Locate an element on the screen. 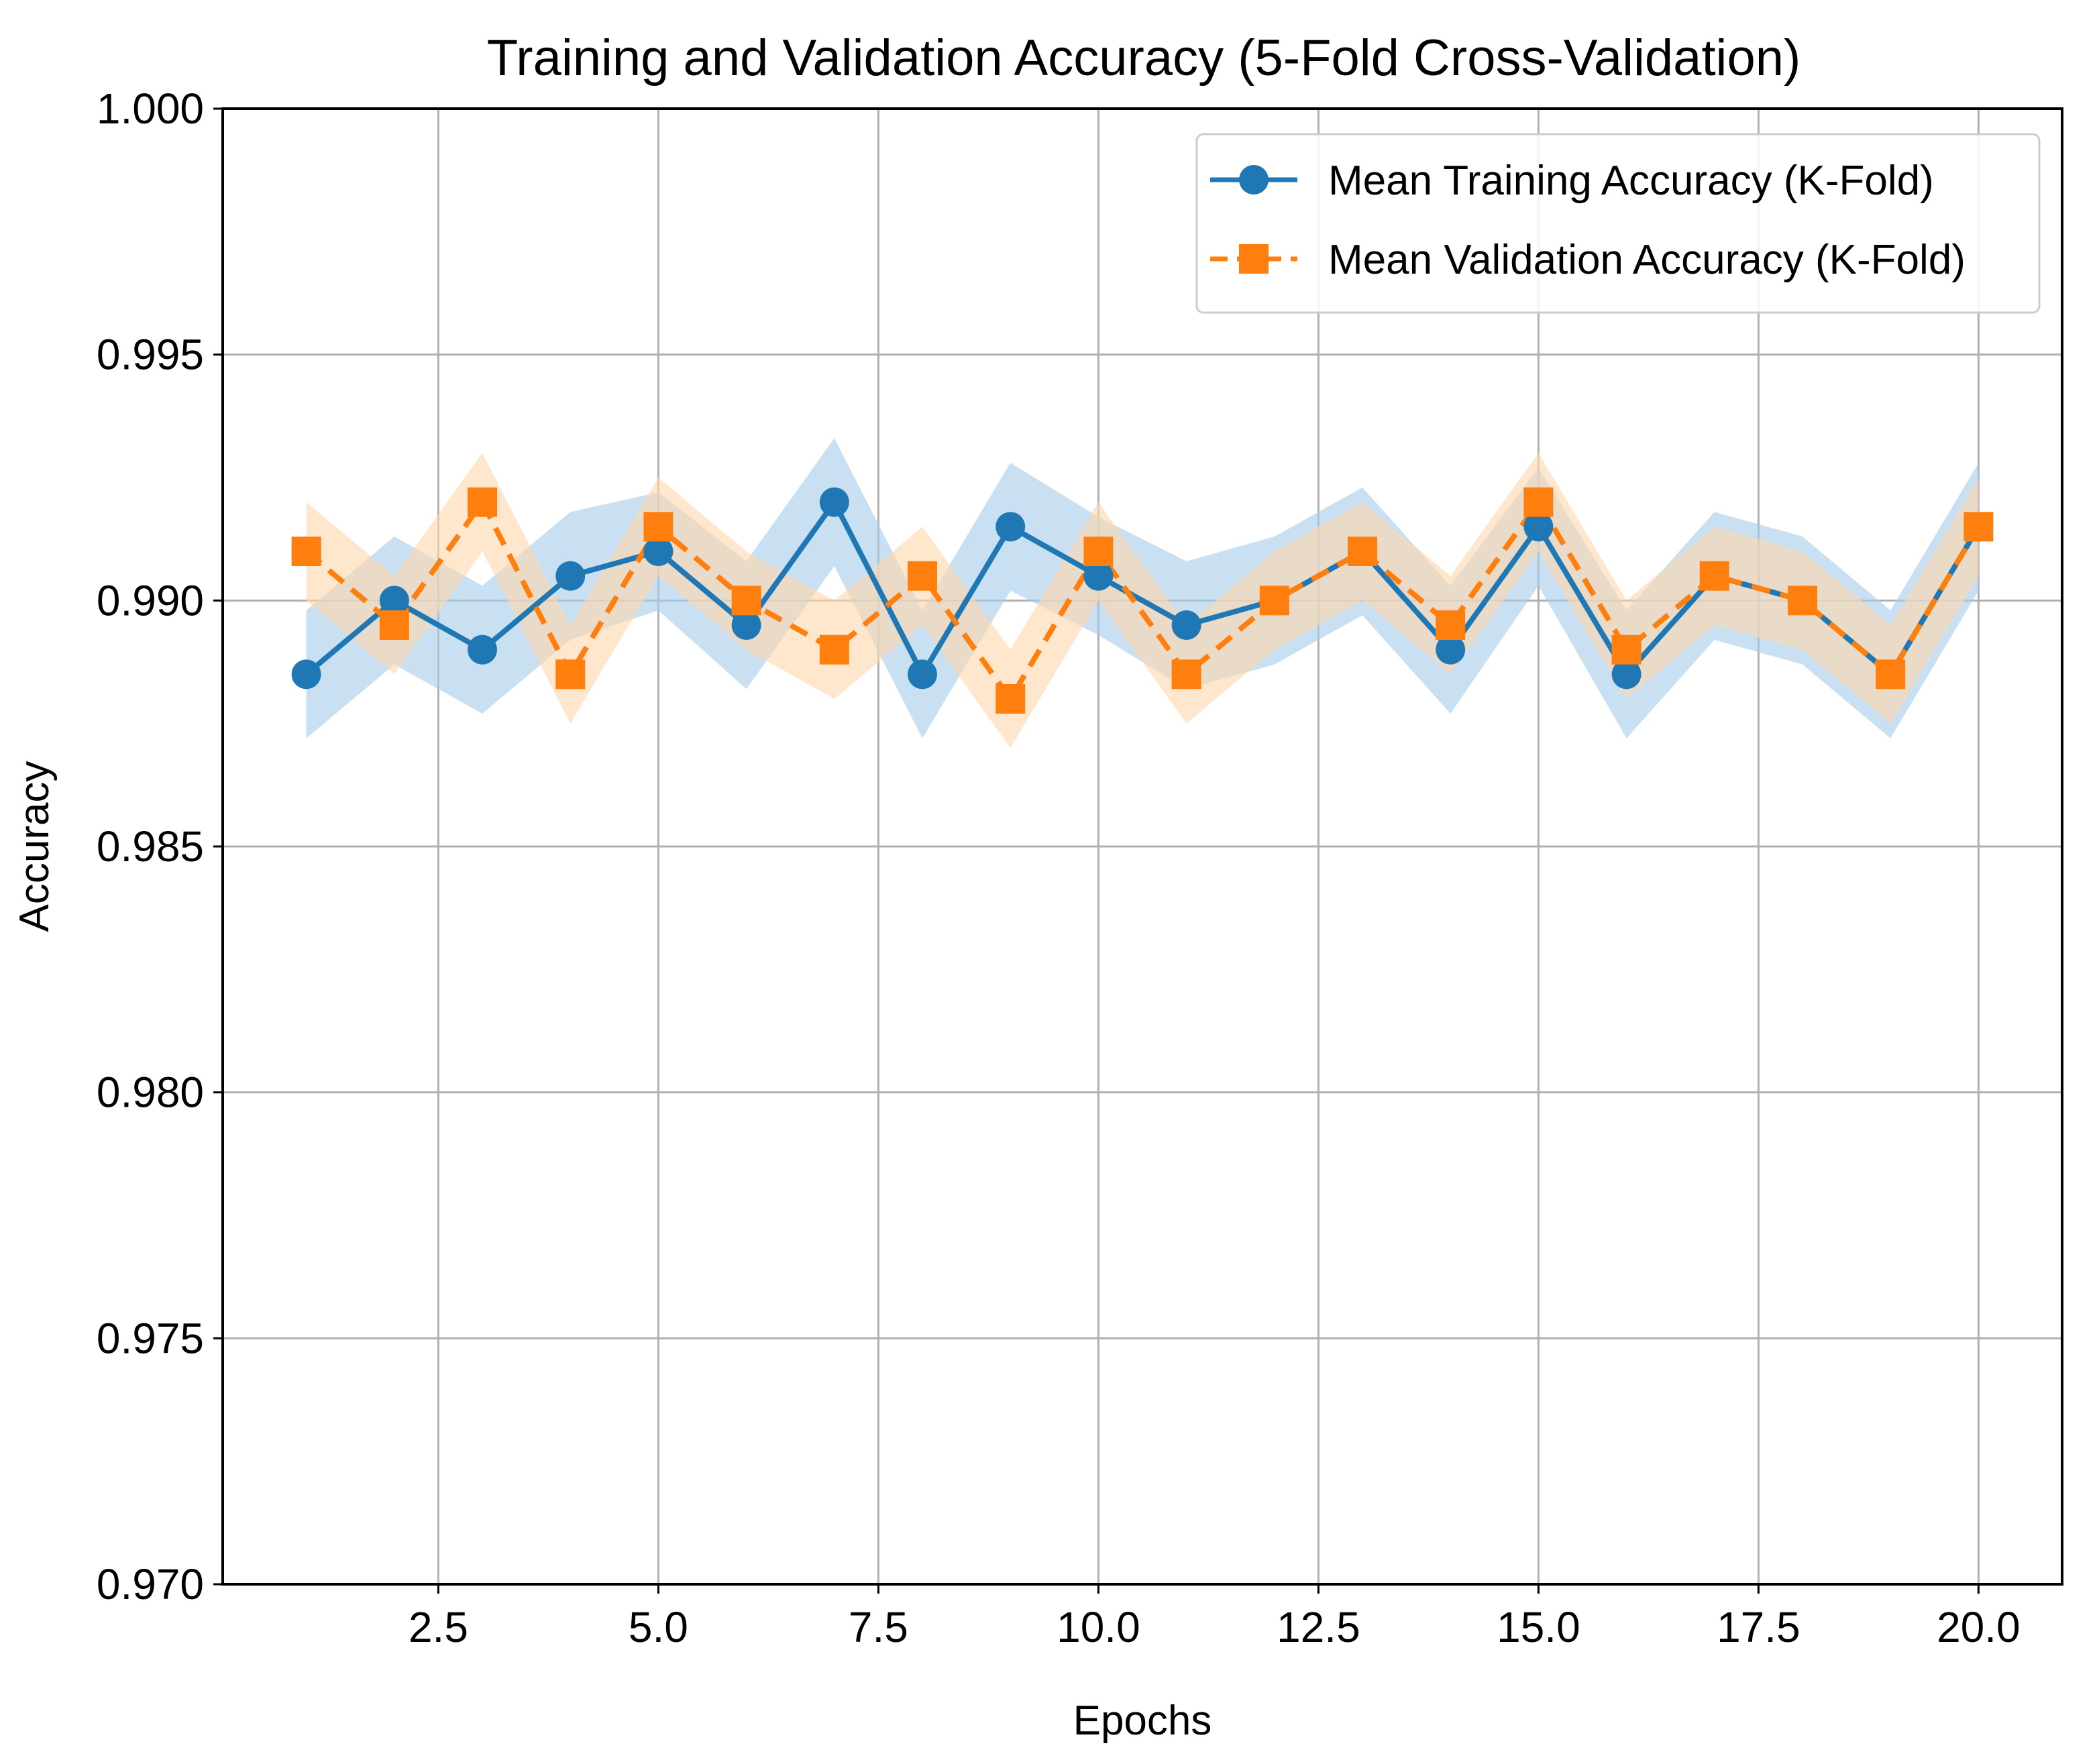  x-tick-label: 5.0 is located at coordinates (658, 1627).